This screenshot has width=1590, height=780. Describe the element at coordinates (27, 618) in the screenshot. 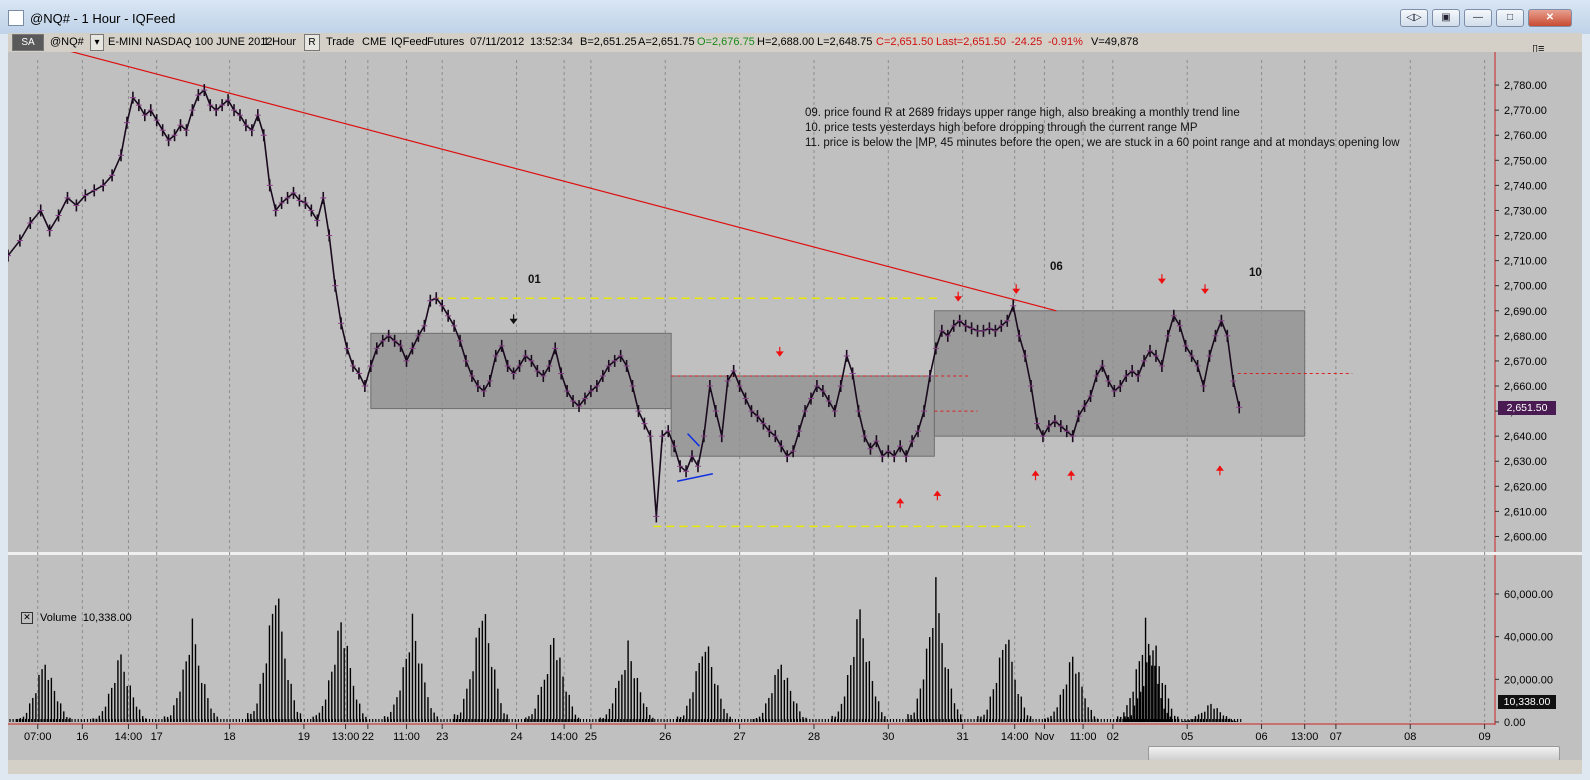

I see `volume-close-icon: ✕` at that location.